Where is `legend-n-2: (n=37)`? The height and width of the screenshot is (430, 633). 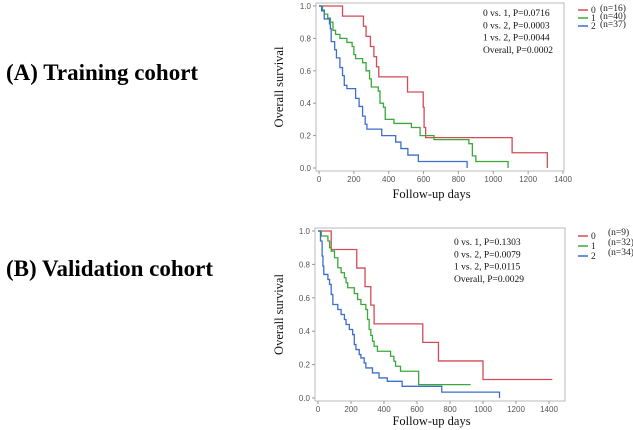
legend-n-2: (n=37) is located at coordinates (613, 24).